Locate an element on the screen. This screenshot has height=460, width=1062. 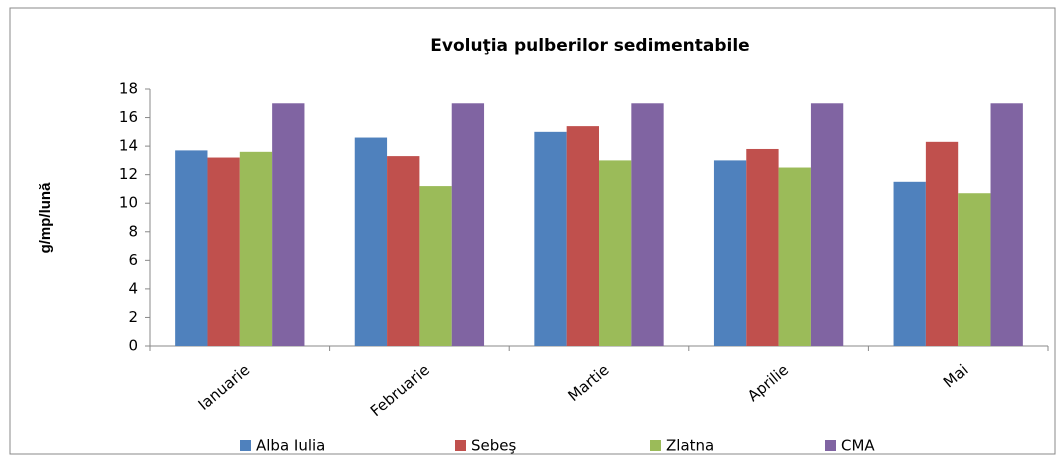
legend-label: Sebeş is located at coordinates (494, 446).